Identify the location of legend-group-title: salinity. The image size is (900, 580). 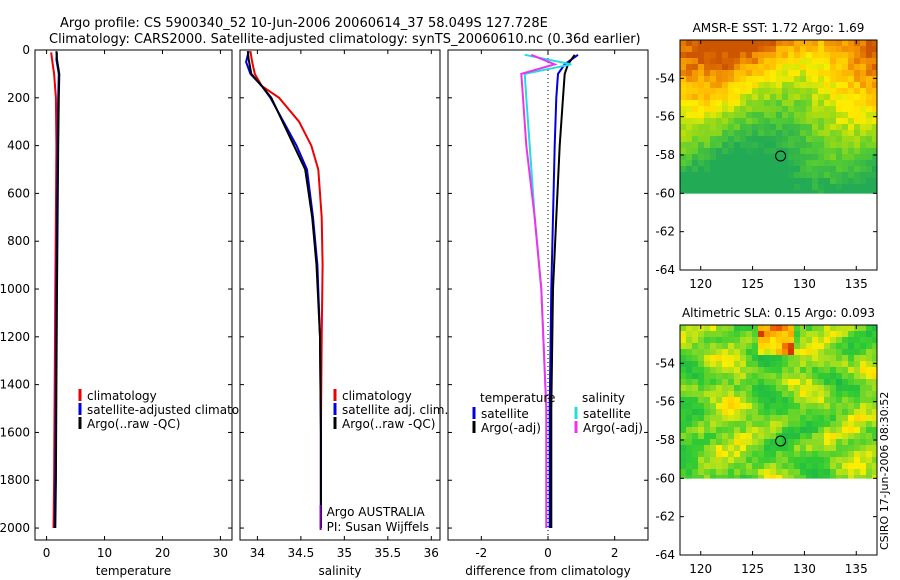
(603, 398).